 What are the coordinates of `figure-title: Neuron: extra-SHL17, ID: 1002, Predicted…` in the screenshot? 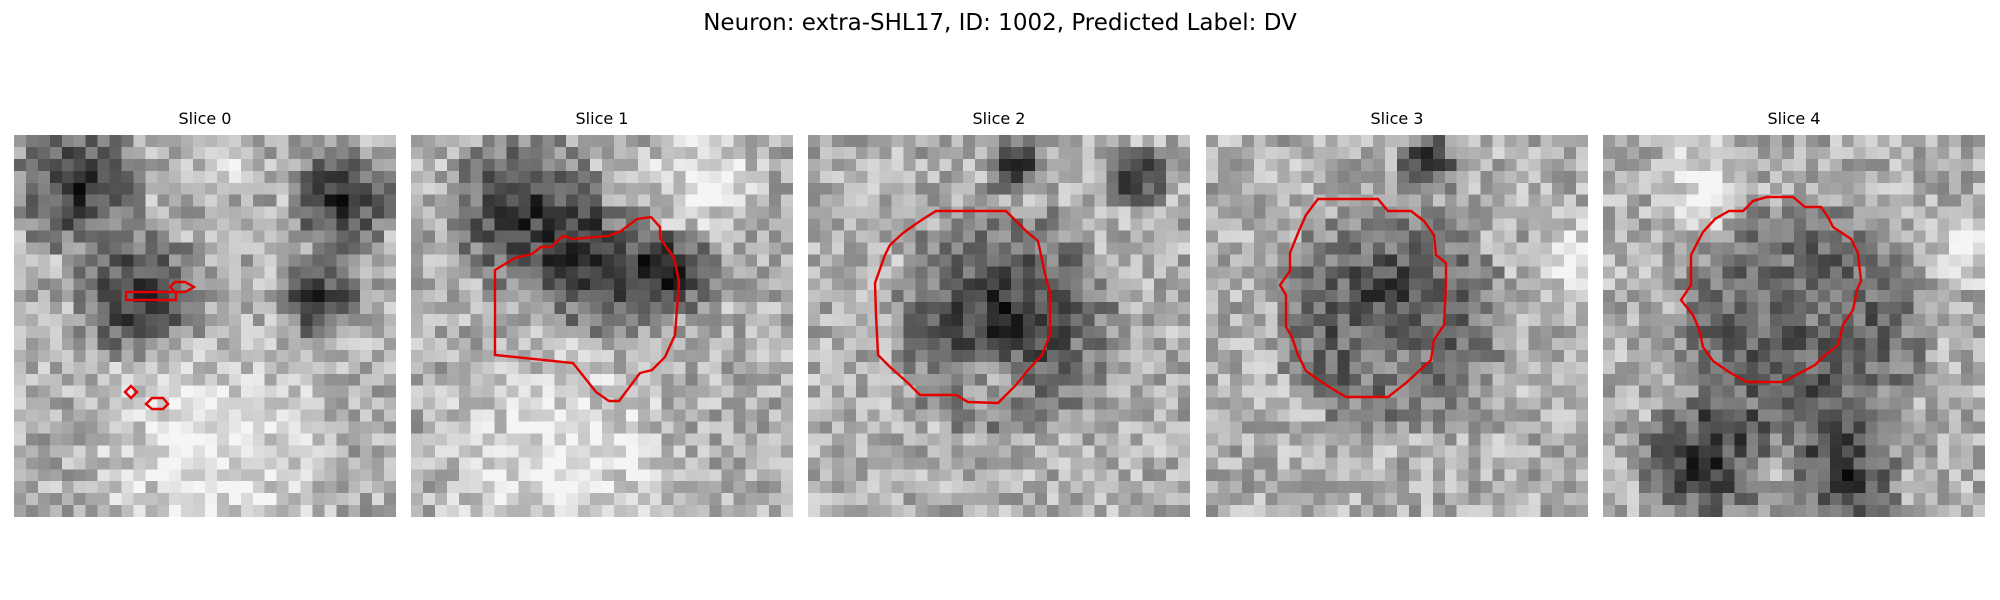 It's located at (1000, 23).